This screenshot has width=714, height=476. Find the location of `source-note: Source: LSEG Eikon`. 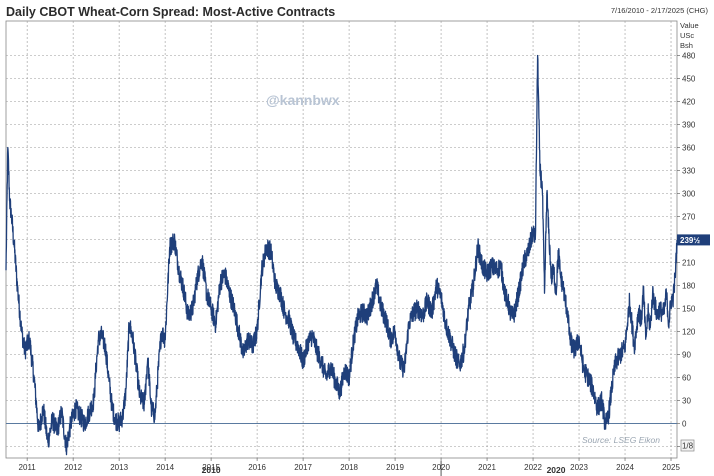

source-note: Source: LSEG Eikon is located at coordinates (621, 440).